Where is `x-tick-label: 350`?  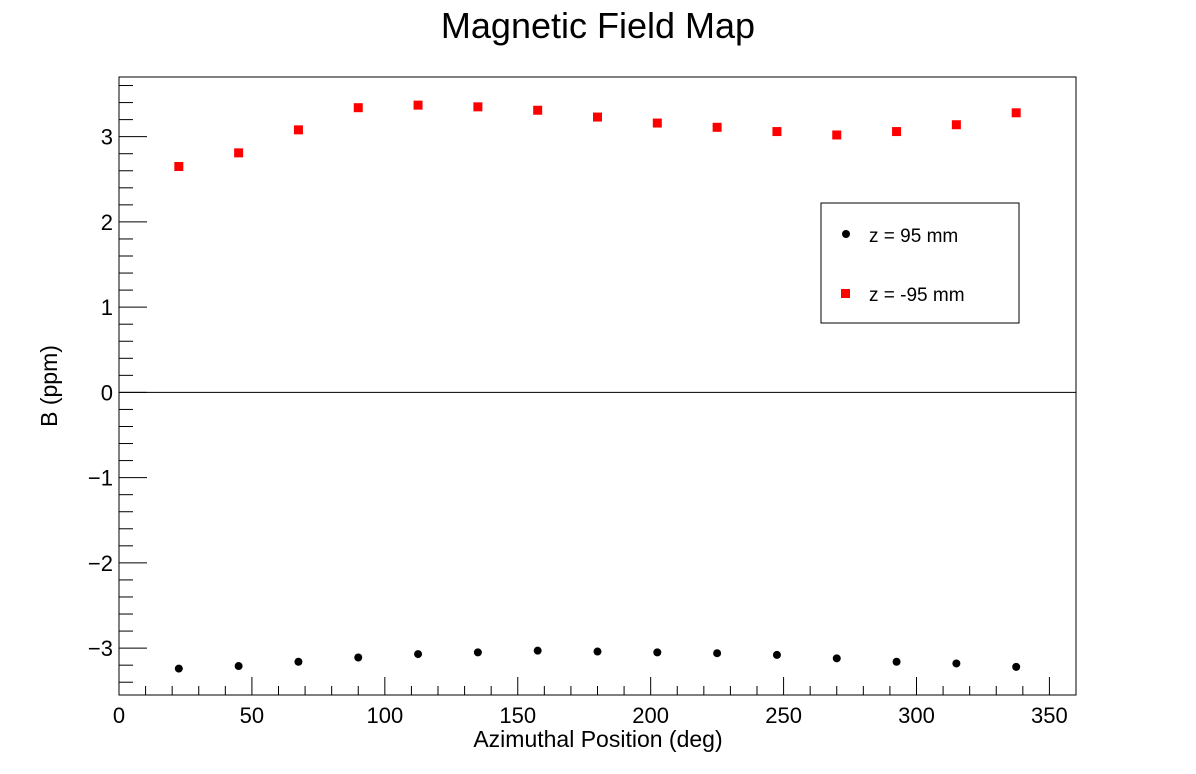 x-tick-label: 350 is located at coordinates (1049, 715).